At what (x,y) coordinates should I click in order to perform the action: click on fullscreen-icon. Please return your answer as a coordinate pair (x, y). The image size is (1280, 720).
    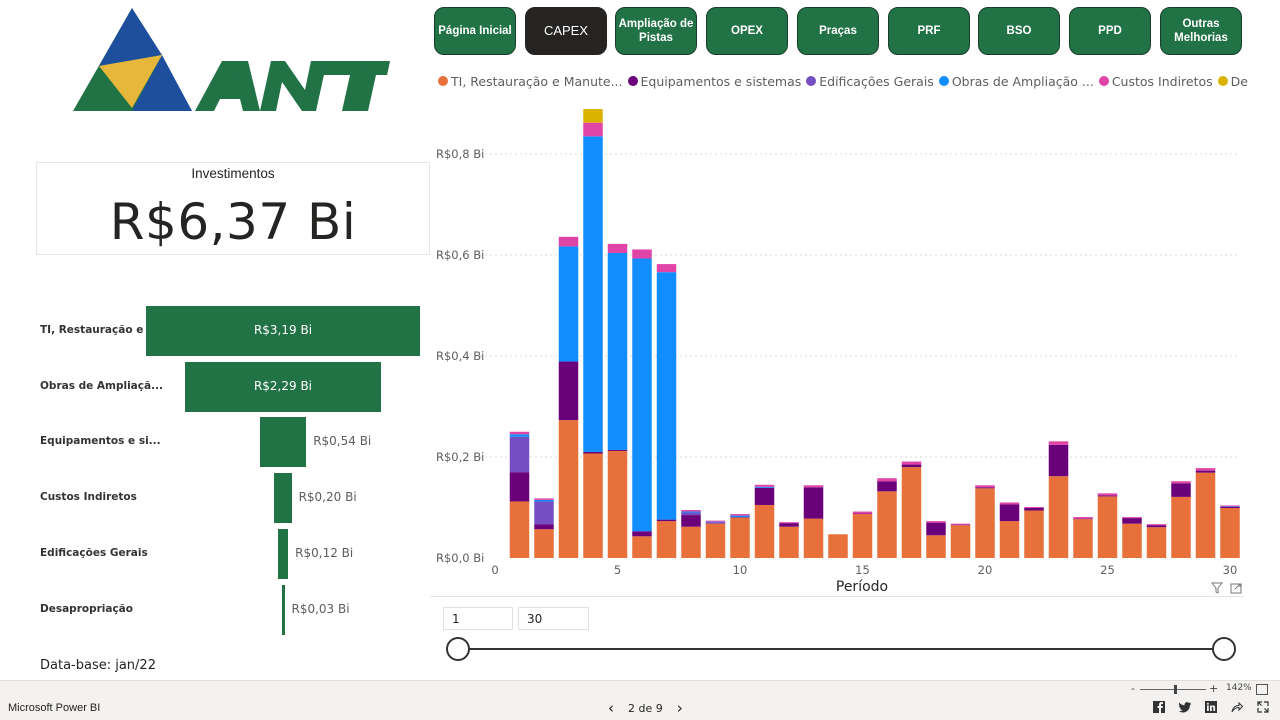
    Looking at the image, I should click on (1263, 708).